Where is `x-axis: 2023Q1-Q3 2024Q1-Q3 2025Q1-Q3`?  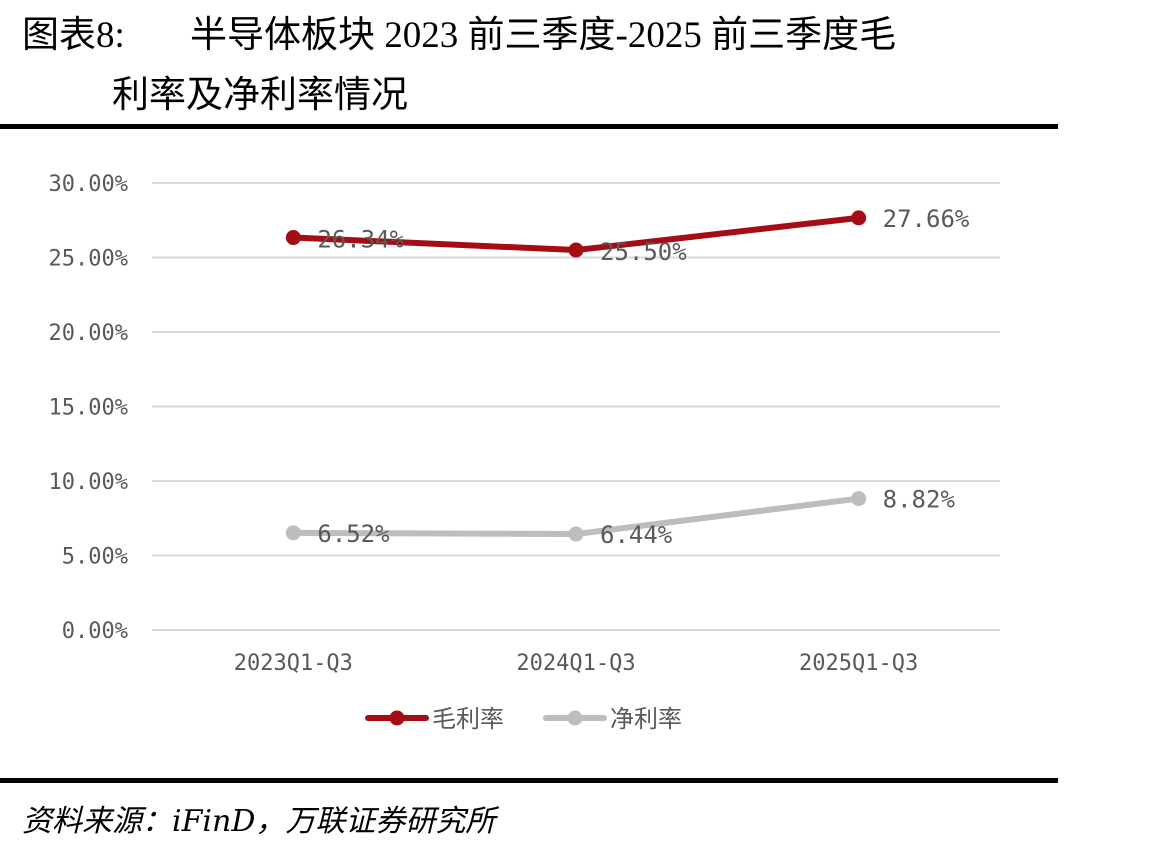
x-axis: 2023Q1-Q3 2024Q1-Q3 2025Q1-Q3 is located at coordinates (576, 663).